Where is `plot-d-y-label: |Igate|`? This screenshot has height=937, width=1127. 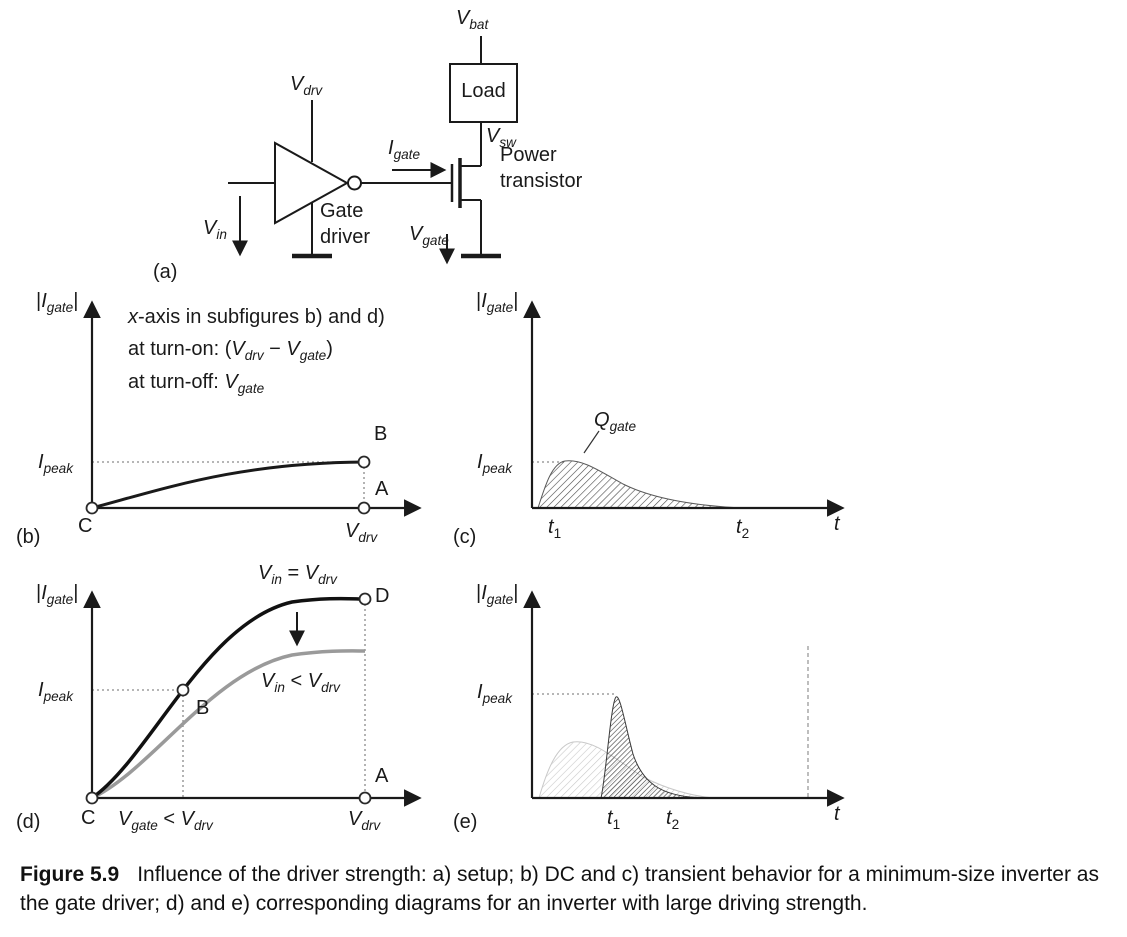 plot-d-y-label: |Igate| is located at coordinates (57, 595).